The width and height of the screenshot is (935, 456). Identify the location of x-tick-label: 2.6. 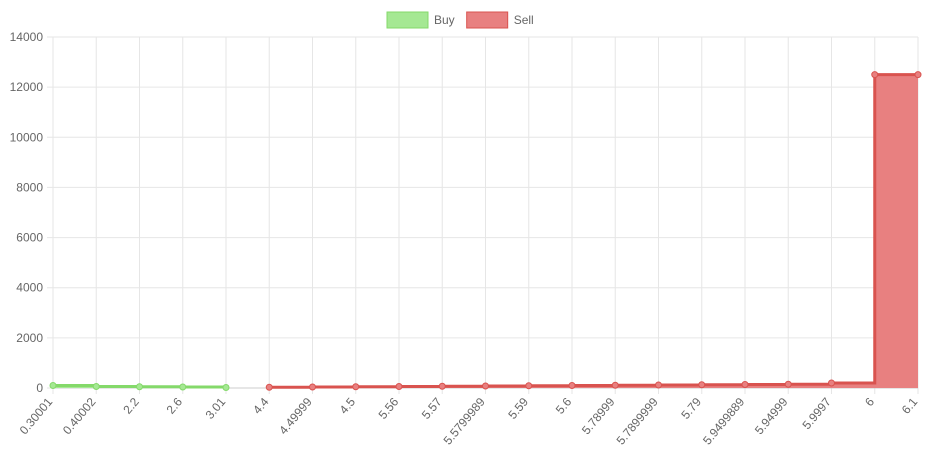
(175, 406).